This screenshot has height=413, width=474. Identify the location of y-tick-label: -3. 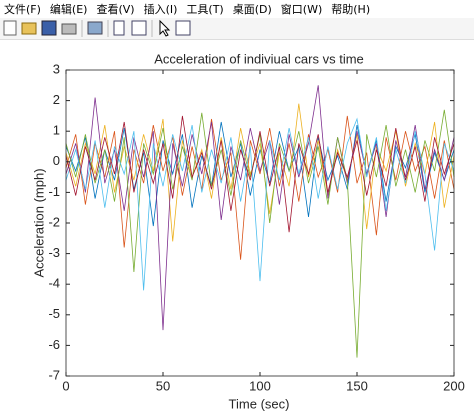
(54, 252).